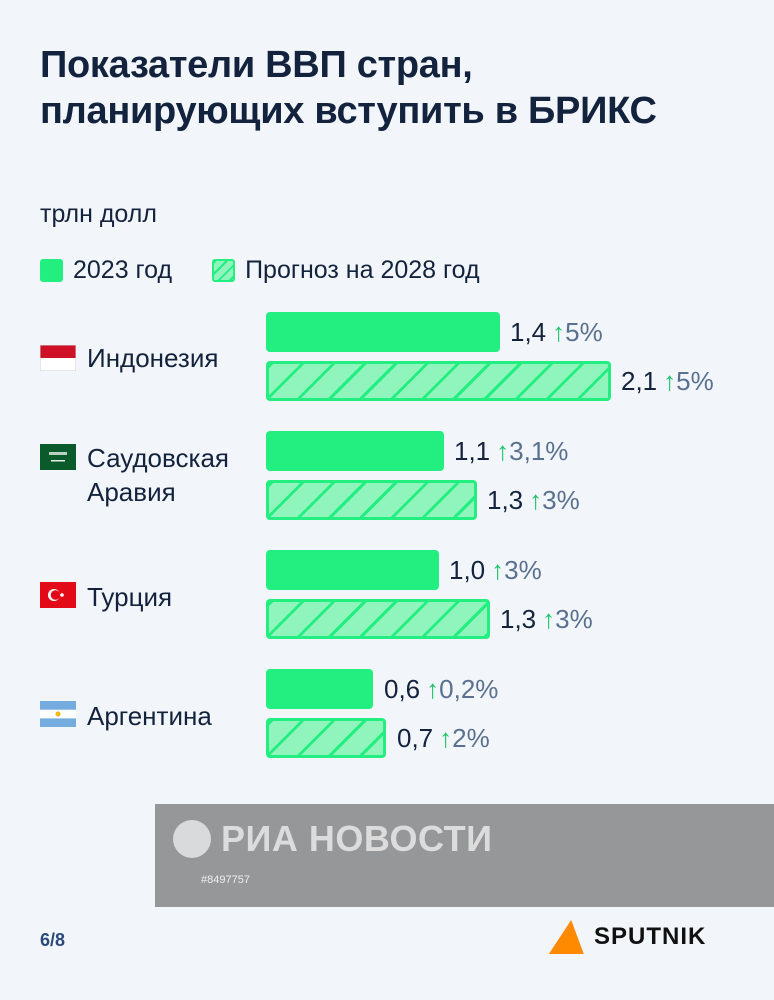  What do you see at coordinates (153, 358) in the screenshot?
I see `country-label: Индонезия` at bounding box center [153, 358].